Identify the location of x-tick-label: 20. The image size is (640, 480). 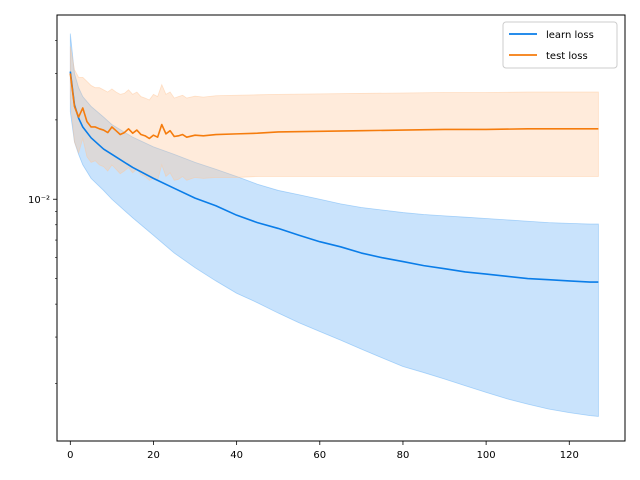
(153, 455).